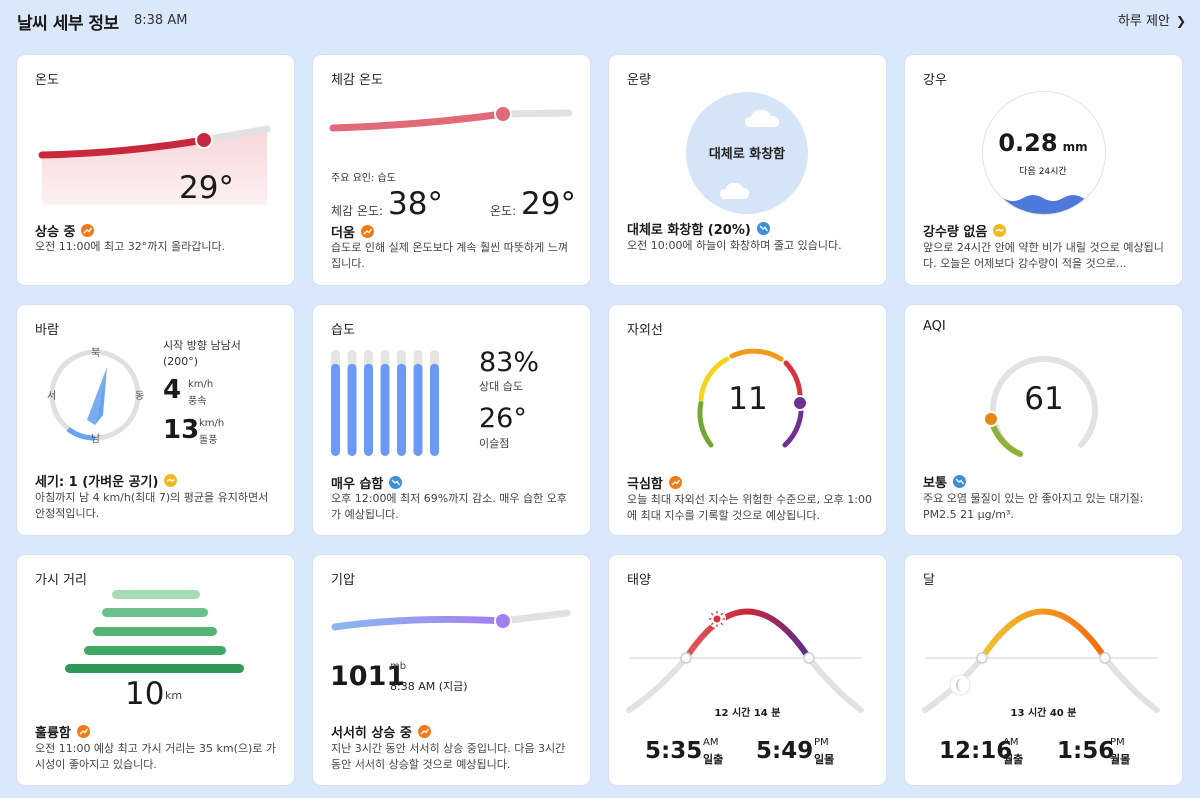 Image resolution: width=1200 pixels, height=798 pixels. I want to click on card-title: 자외선, so click(645, 330).